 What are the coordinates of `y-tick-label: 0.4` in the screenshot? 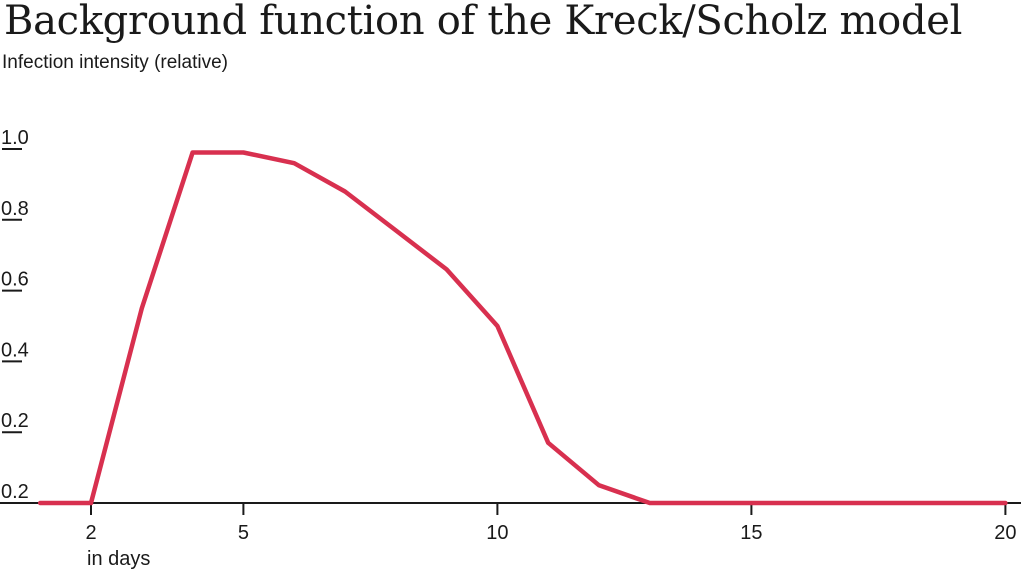 It's located at (15, 350).